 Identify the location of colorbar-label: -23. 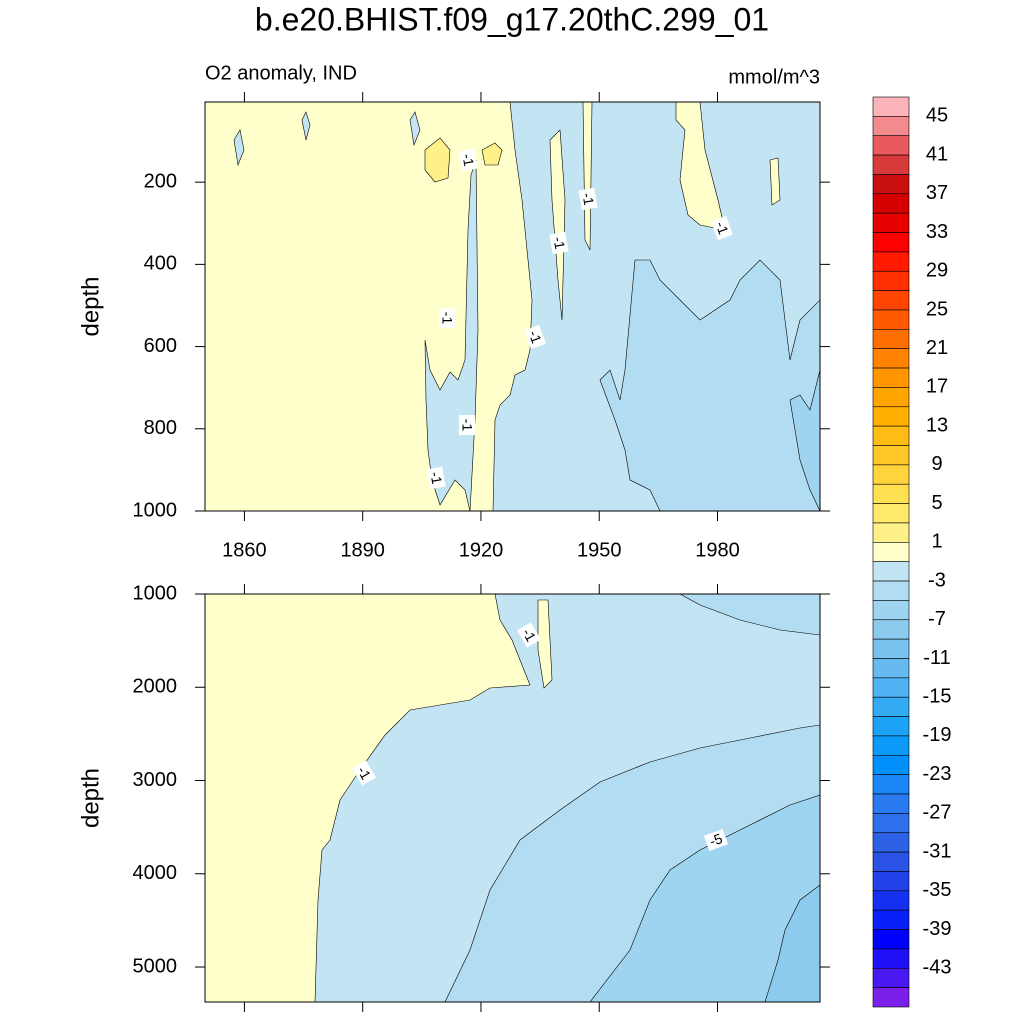
(937, 774).